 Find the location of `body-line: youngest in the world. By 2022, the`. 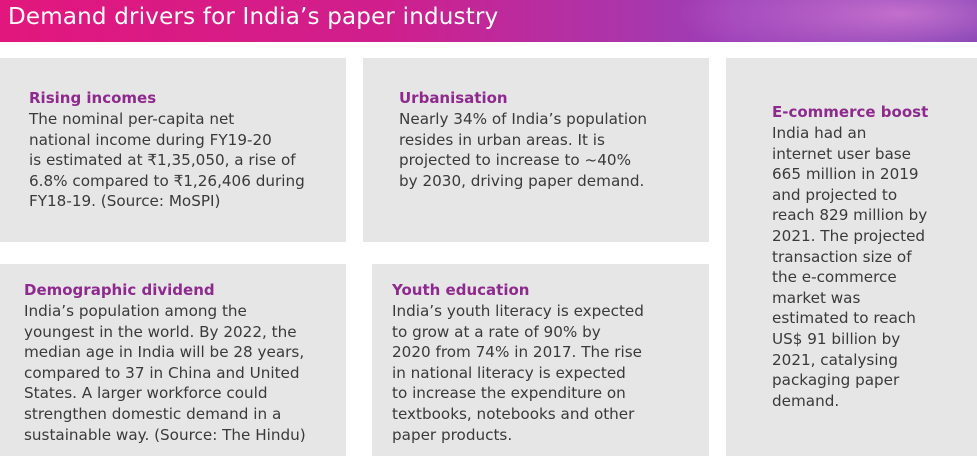

body-line: youngest in the world. By 2022, the is located at coordinates (160, 331).